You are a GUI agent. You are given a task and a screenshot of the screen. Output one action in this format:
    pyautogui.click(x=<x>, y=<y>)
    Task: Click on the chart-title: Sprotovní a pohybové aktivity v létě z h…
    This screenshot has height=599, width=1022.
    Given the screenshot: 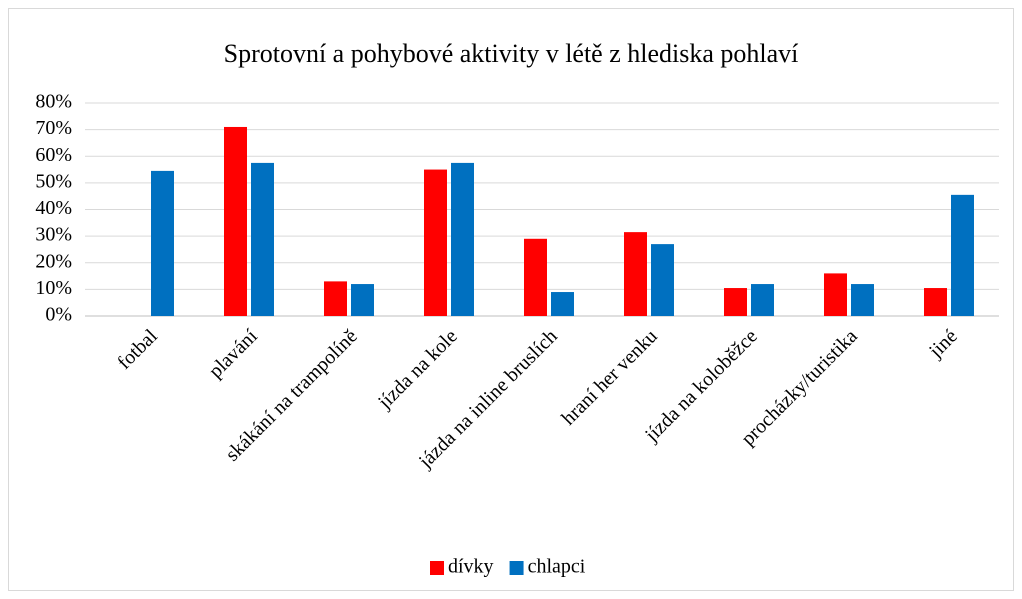 What is the action you would take?
    pyautogui.click(x=511, y=53)
    